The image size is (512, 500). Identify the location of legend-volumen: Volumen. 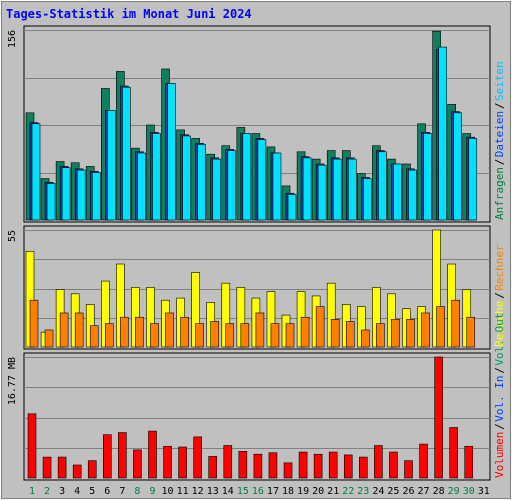
(499, 455).